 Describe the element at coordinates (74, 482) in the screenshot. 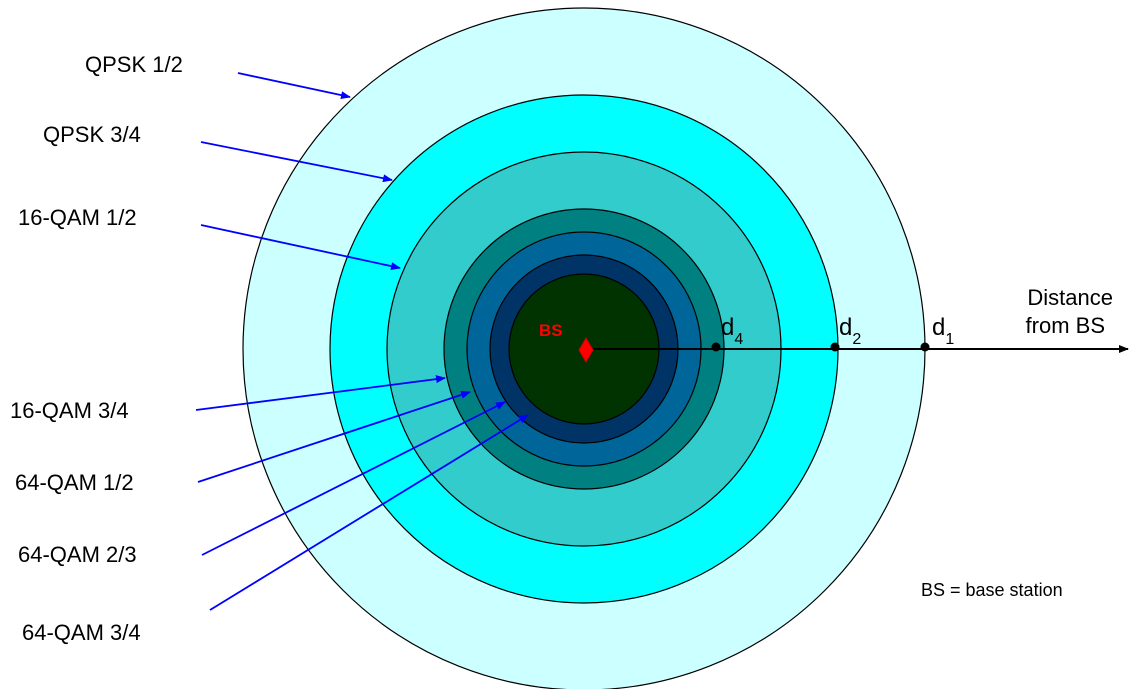

I see `ring-label-64qam-1-2: 64-QAM 1/2` at that location.